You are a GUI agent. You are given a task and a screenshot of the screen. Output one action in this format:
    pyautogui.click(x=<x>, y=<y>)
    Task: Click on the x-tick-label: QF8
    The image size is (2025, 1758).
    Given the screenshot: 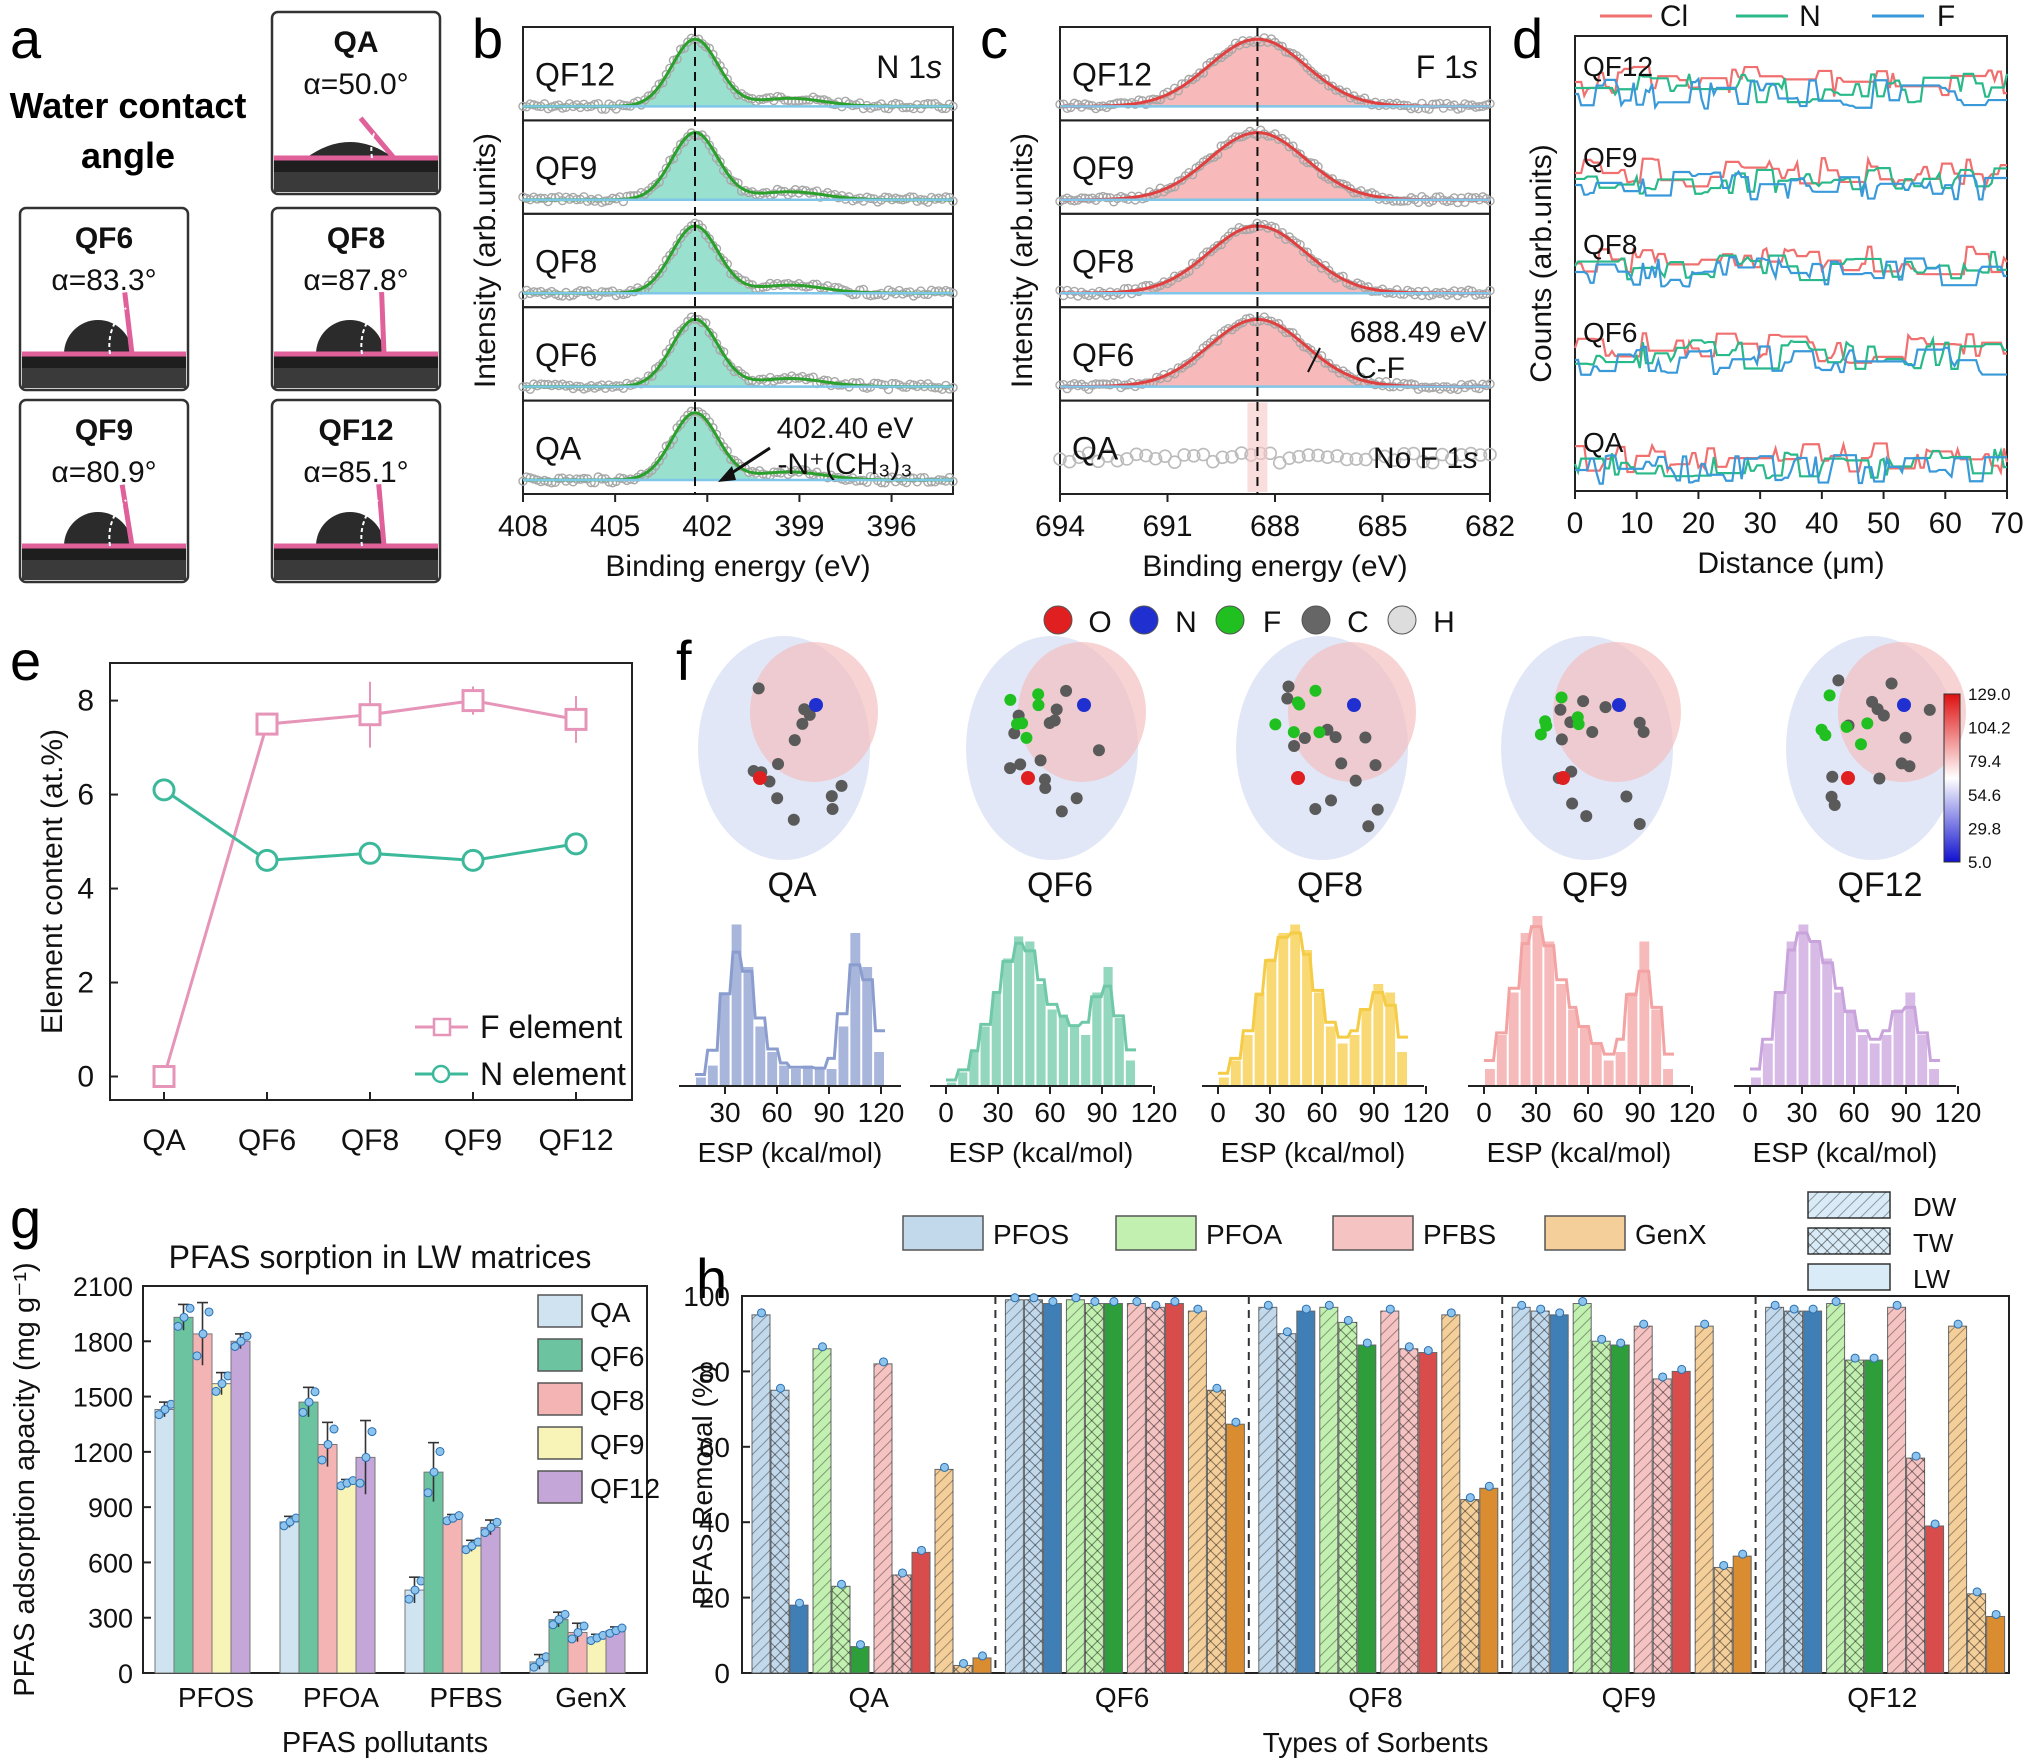 What is the action you would take?
    pyautogui.click(x=1375, y=1697)
    